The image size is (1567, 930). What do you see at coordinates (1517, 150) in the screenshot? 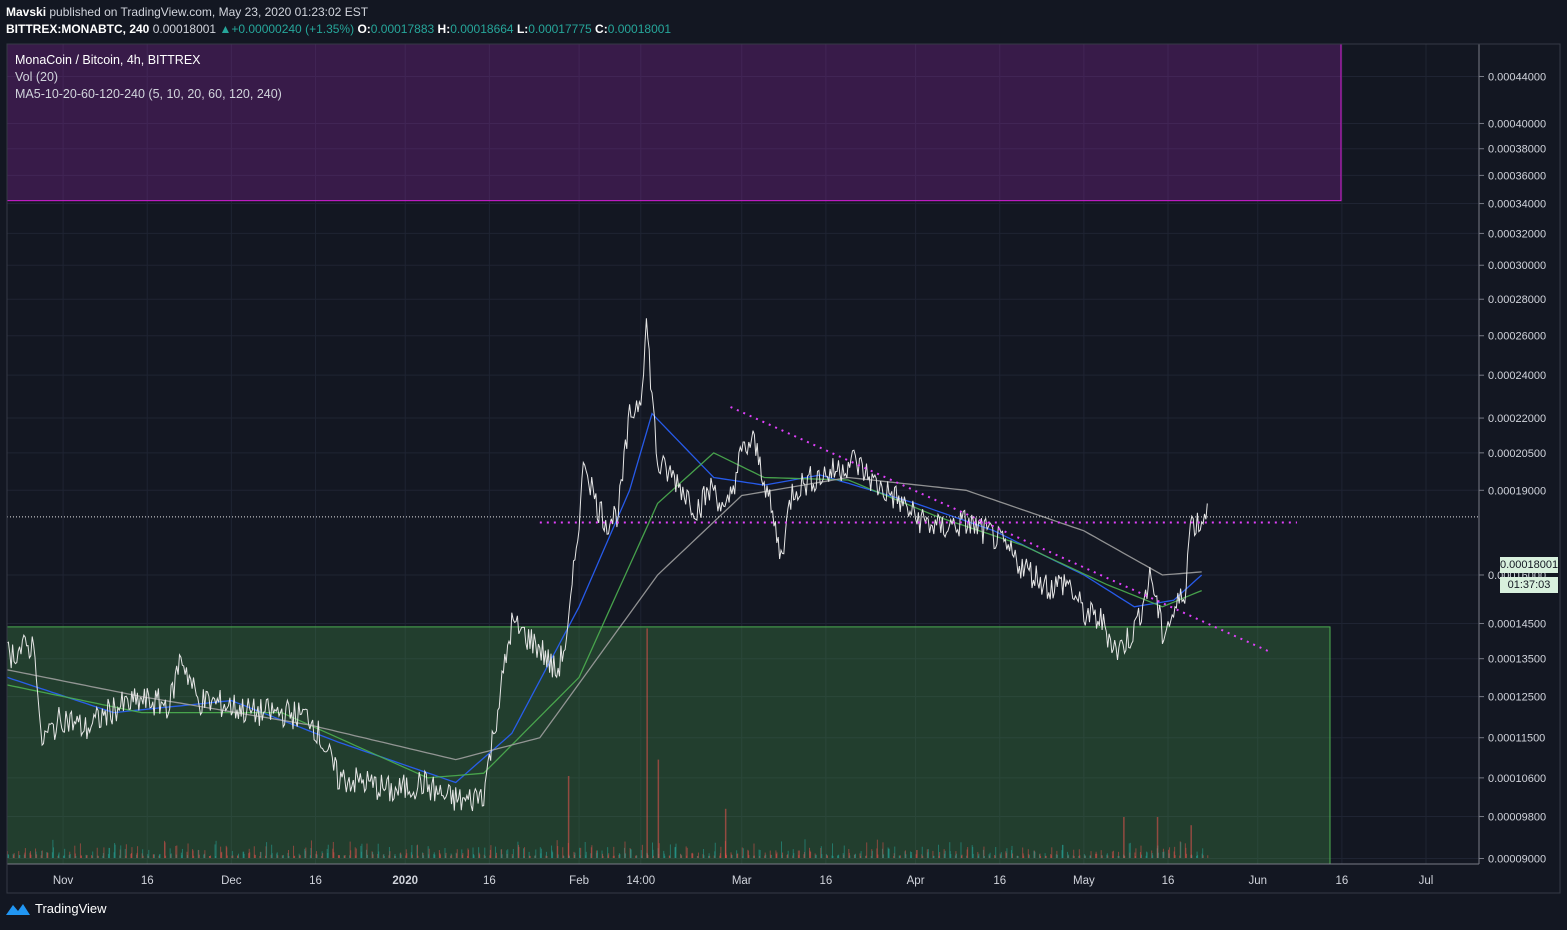
I see `y-tick-label: 0.00038000` at bounding box center [1517, 150].